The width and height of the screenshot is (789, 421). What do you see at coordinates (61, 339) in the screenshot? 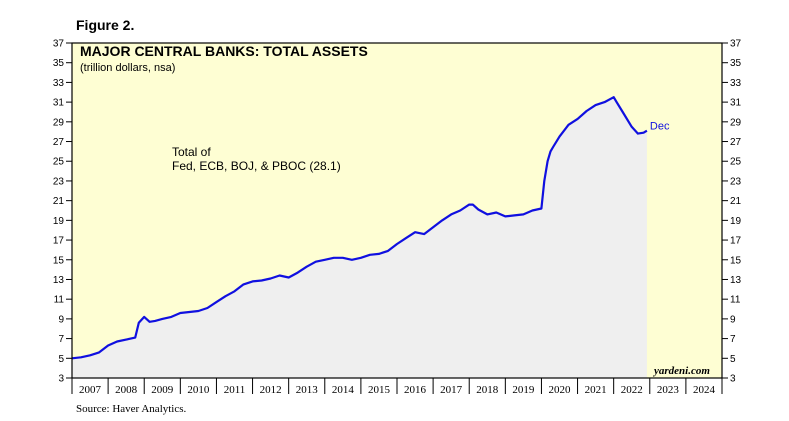
I see `y-tick-label-left: 7` at bounding box center [61, 339].